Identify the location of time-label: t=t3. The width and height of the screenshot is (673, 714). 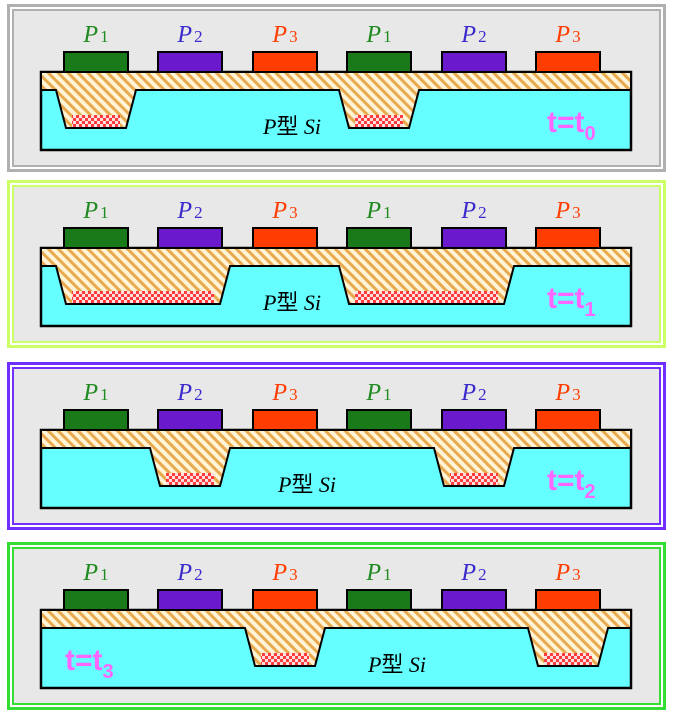
(89, 663).